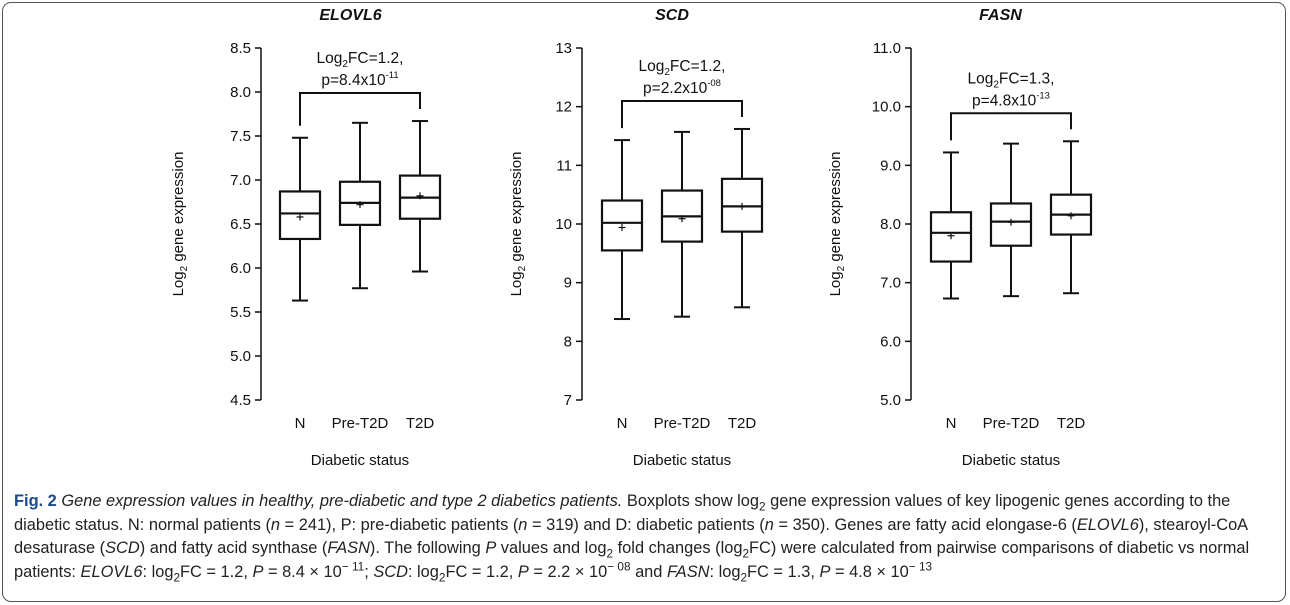 The width and height of the screenshot is (1290, 605). What do you see at coordinates (240, 224) in the screenshot?
I see `y-tick-label: 6.5` at bounding box center [240, 224].